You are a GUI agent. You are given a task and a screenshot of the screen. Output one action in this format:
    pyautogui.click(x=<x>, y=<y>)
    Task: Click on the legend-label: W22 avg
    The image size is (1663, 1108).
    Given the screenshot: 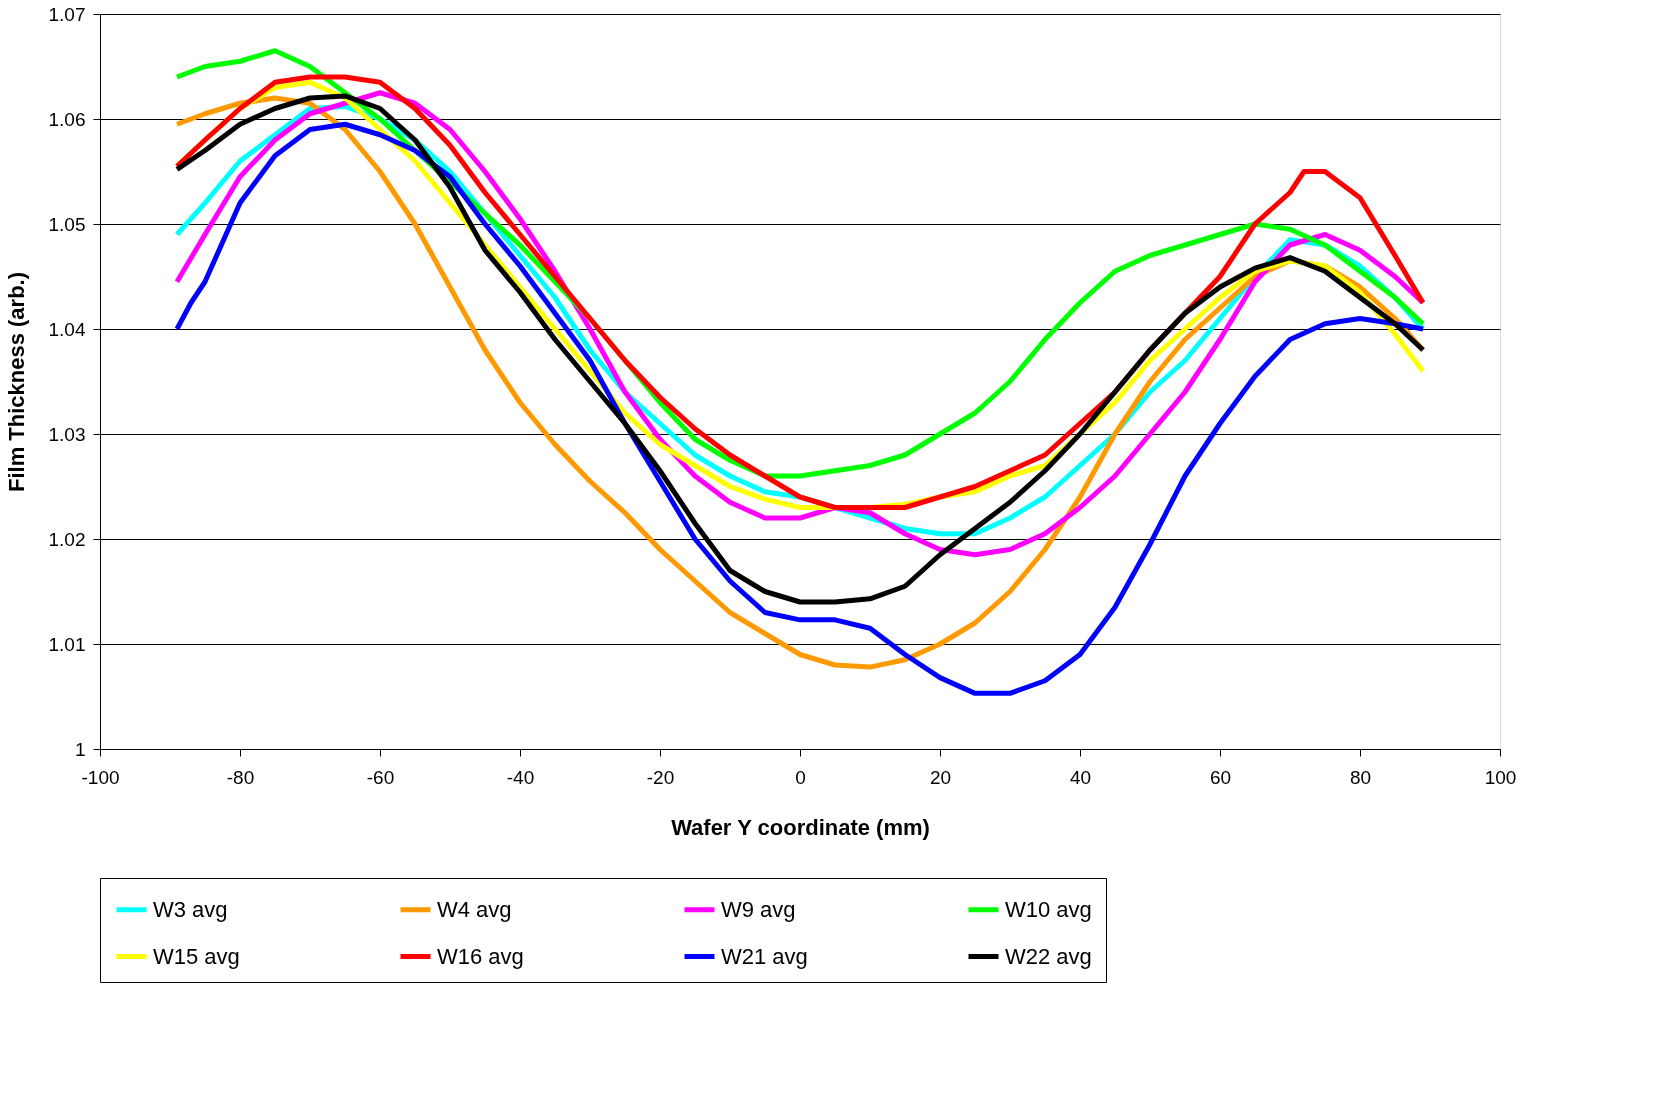 What is the action you would take?
    pyautogui.click(x=1048, y=956)
    